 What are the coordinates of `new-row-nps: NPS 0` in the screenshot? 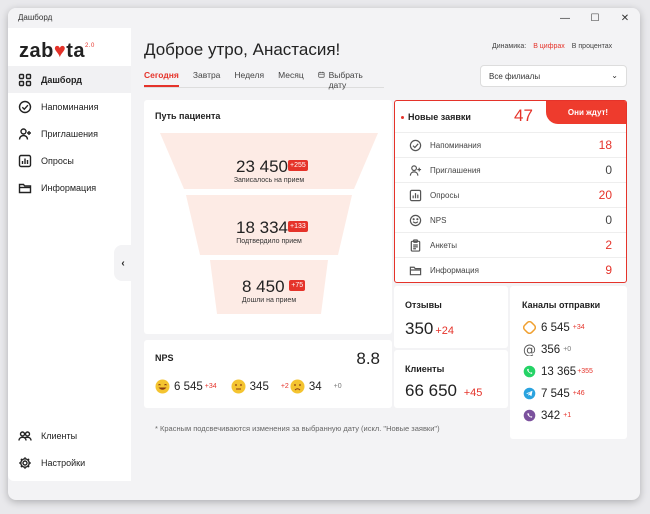 It's located at (510, 219).